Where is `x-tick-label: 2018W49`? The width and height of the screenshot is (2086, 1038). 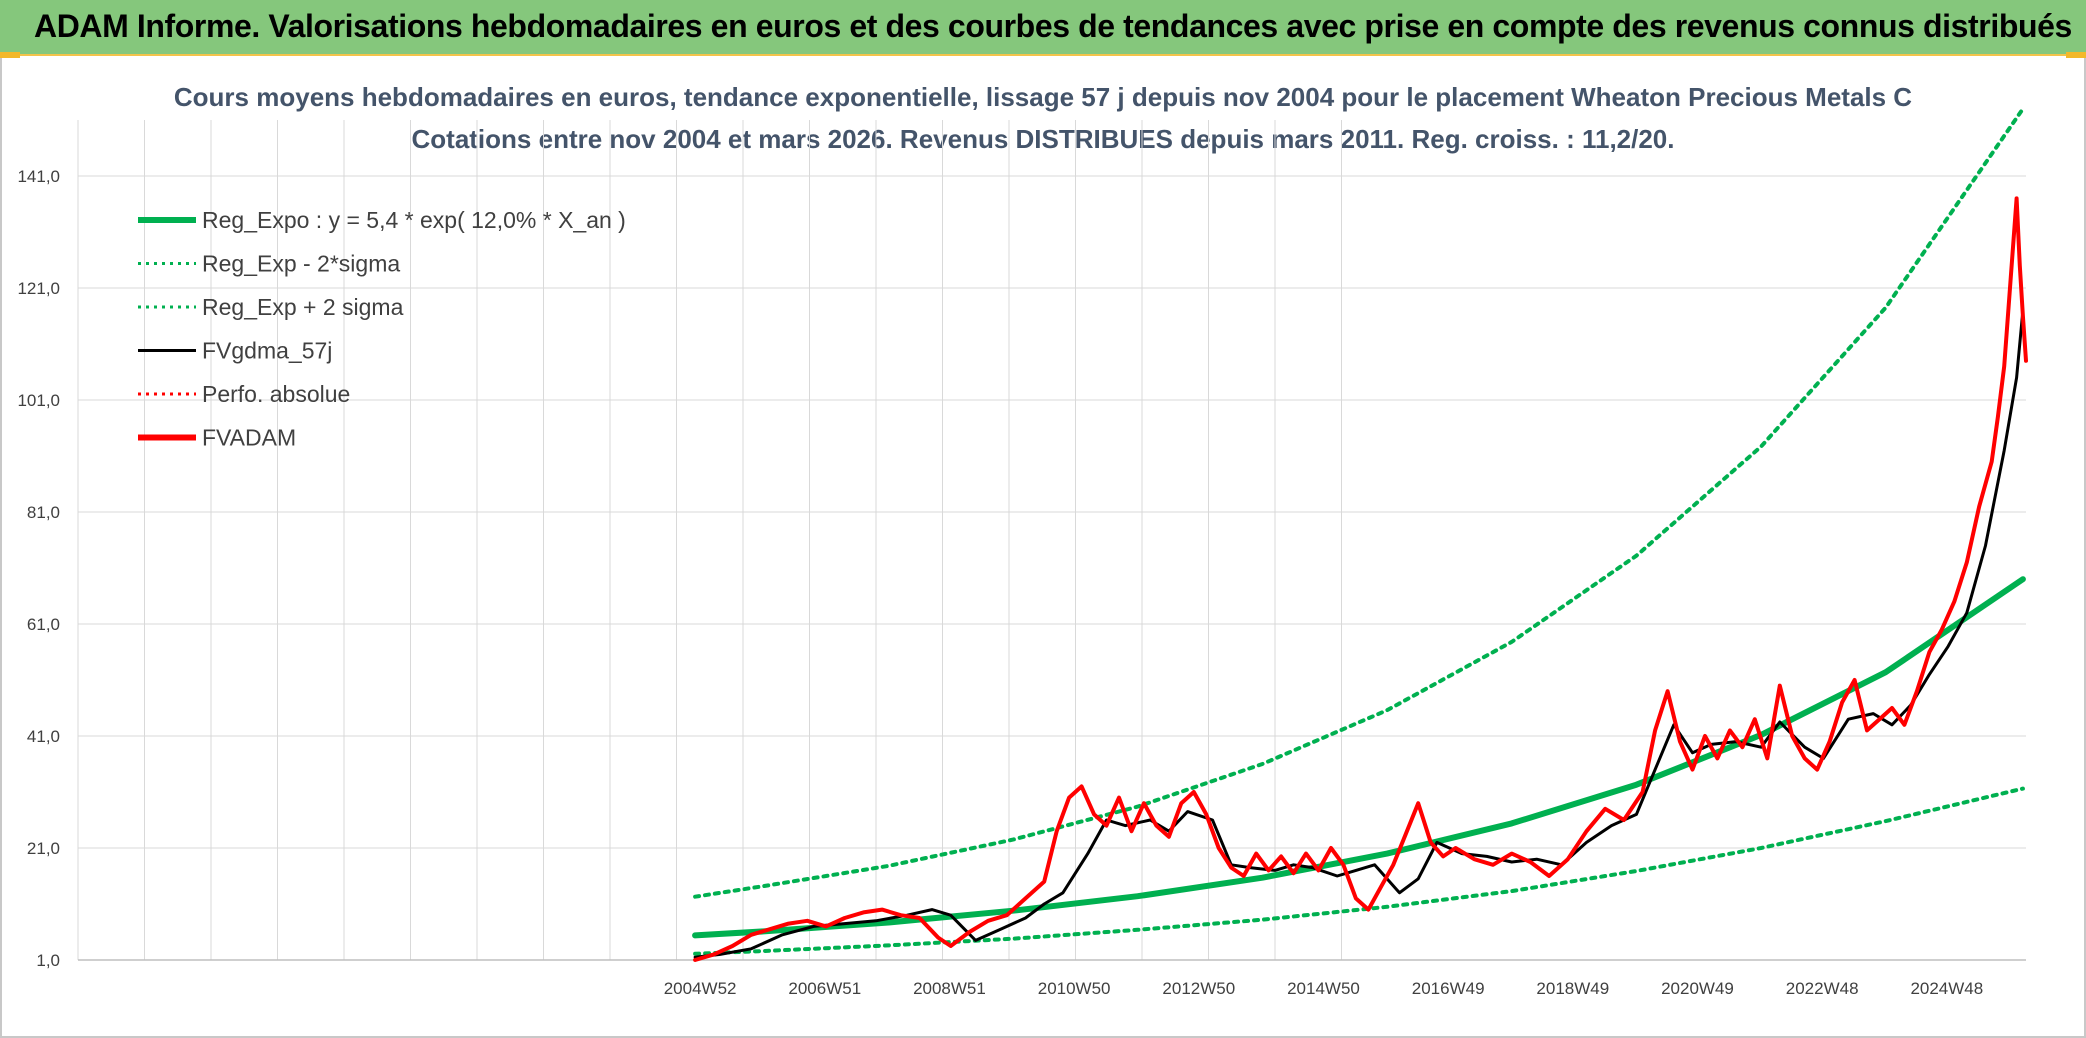
x-tick-label: 2018W49 is located at coordinates (1572, 988).